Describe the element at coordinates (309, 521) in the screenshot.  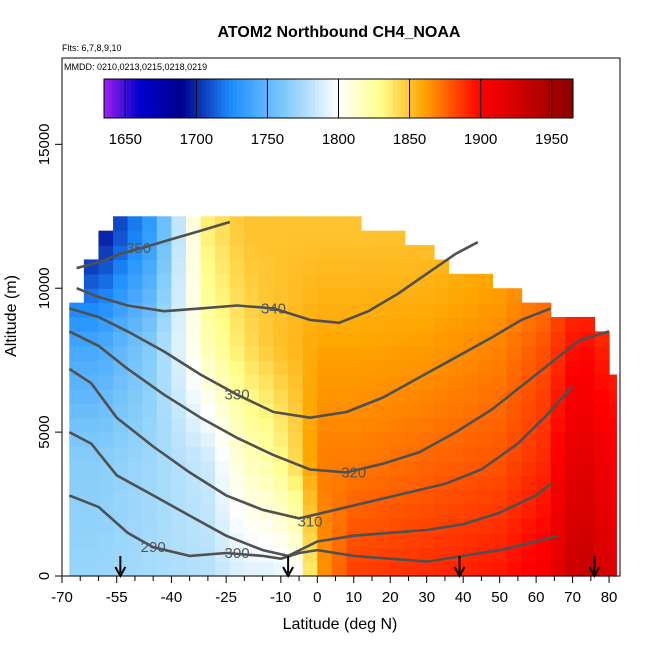
I see `contour-label: 310` at that location.